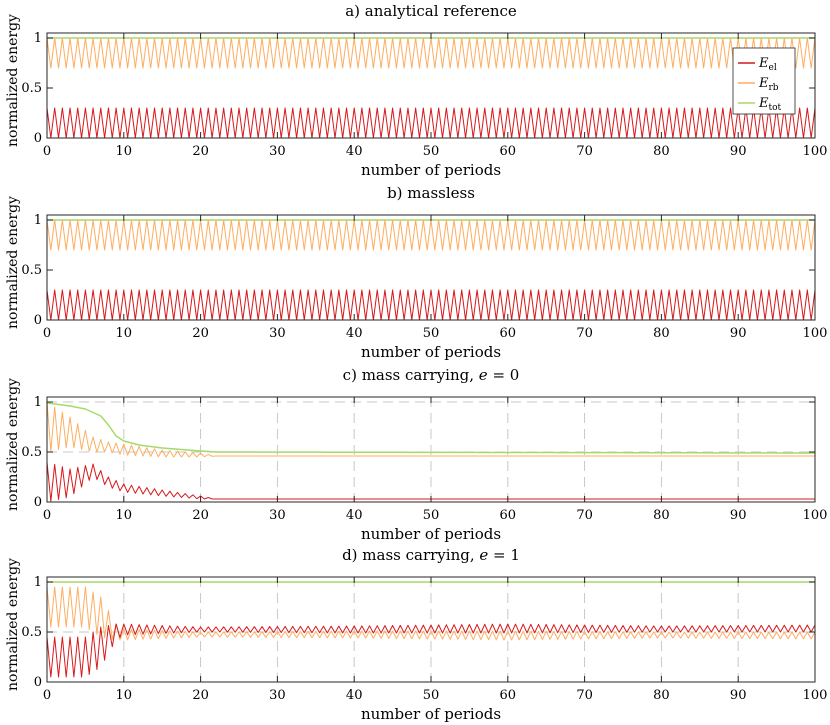  What do you see at coordinates (767, 64) in the screenshot?
I see `legend-label-e-el: Eel` at bounding box center [767, 64].